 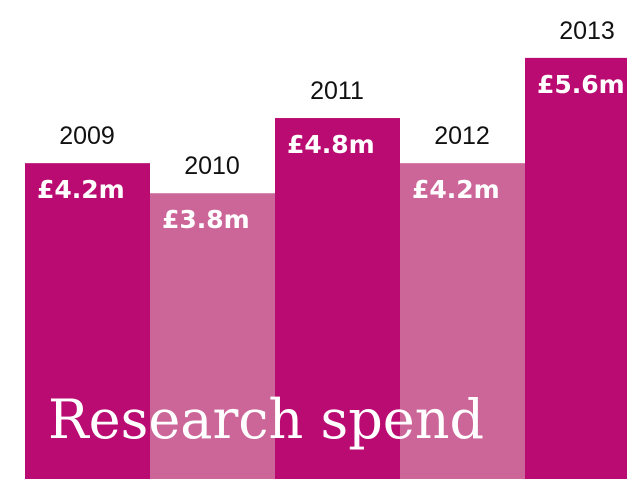 I want to click on value-label-2009: £4.2m, so click(x=81, y=189).